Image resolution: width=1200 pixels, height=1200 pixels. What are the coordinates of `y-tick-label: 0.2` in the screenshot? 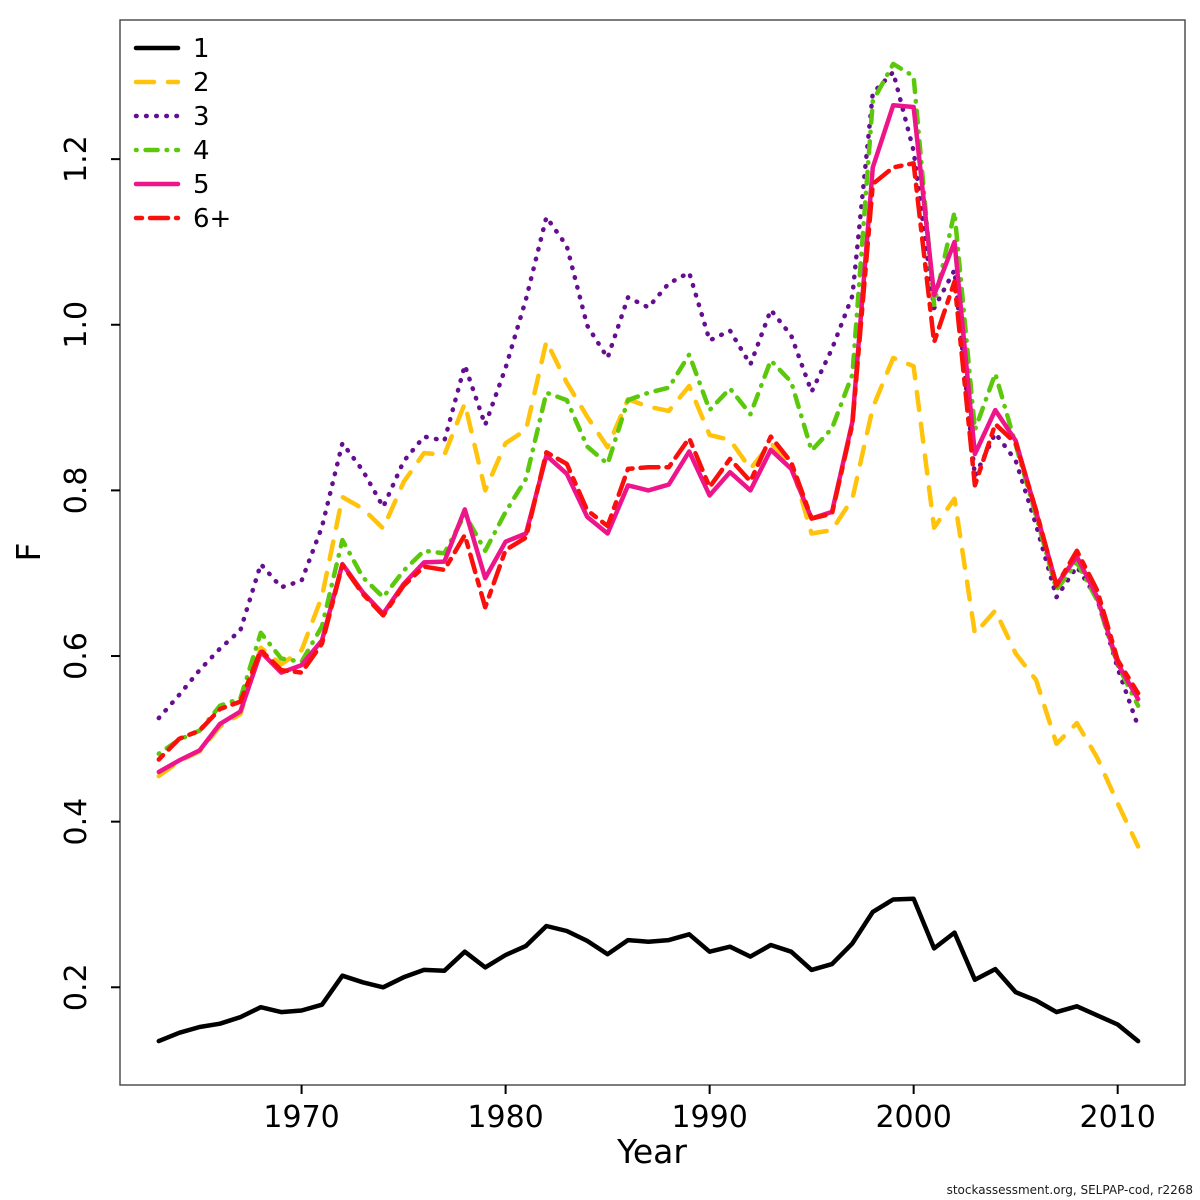 It's located at (76, 987).